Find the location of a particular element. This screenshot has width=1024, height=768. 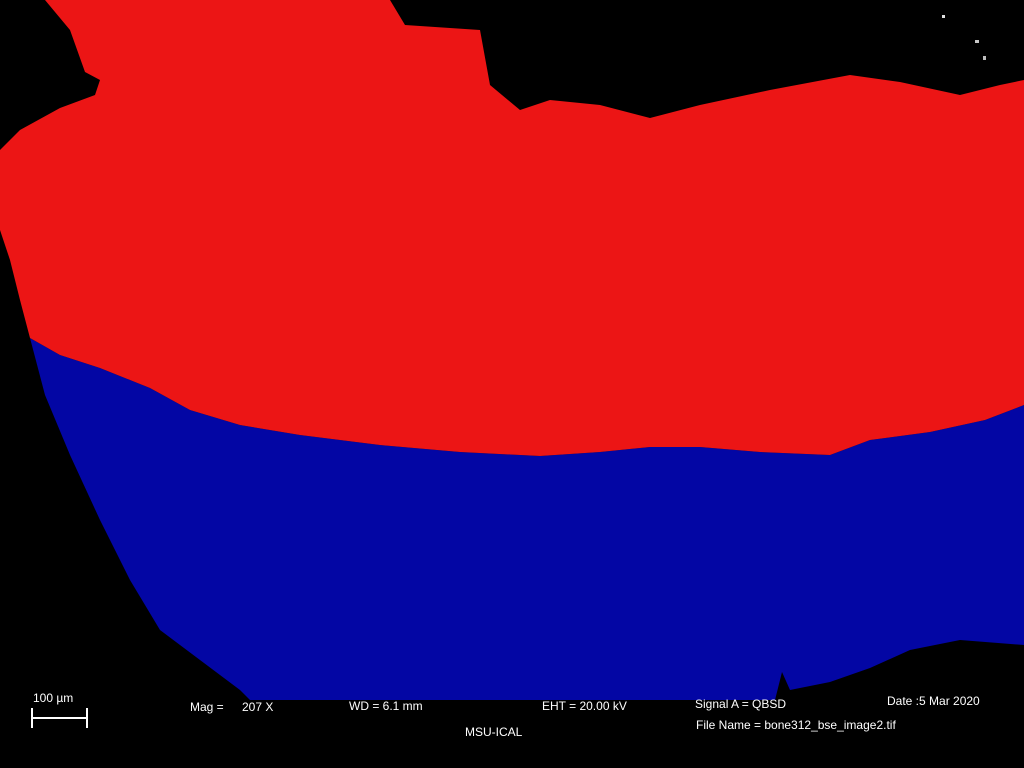

scale-label: 100 µm is located at coordinates (53, 698).